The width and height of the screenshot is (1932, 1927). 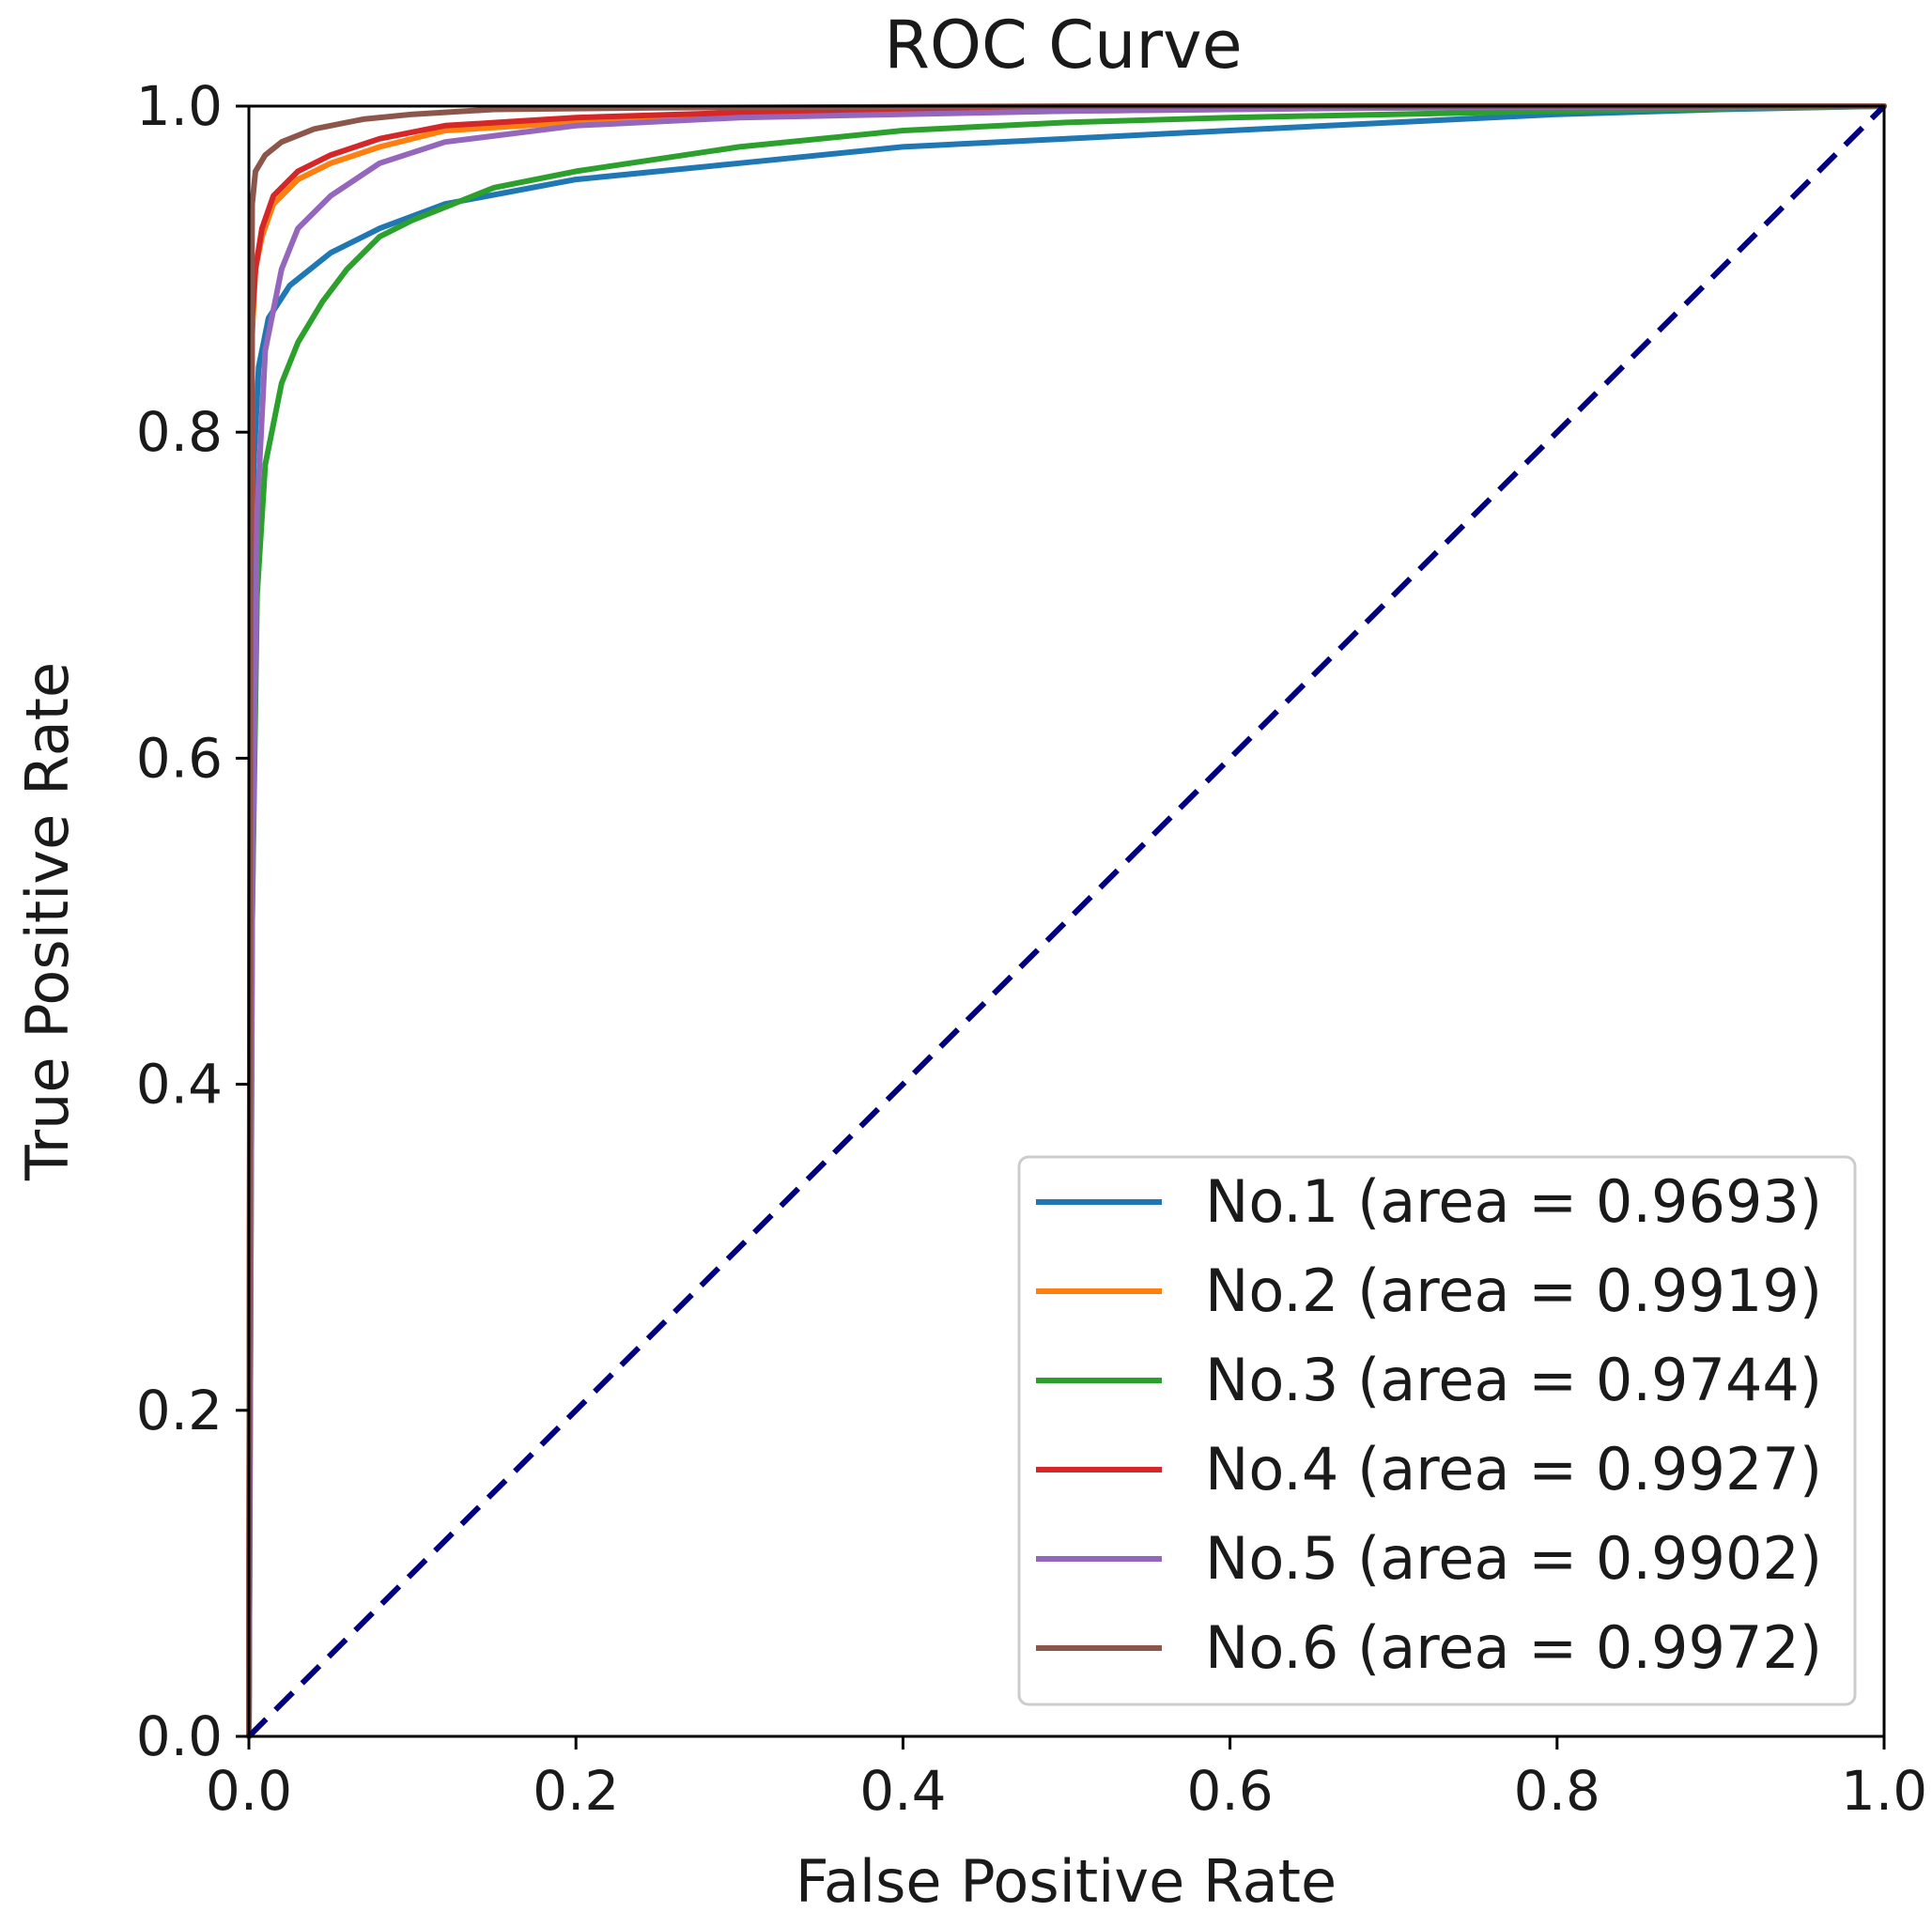 I want to click on x-tick-label: 0.8, so click(x=1557, y=1791).